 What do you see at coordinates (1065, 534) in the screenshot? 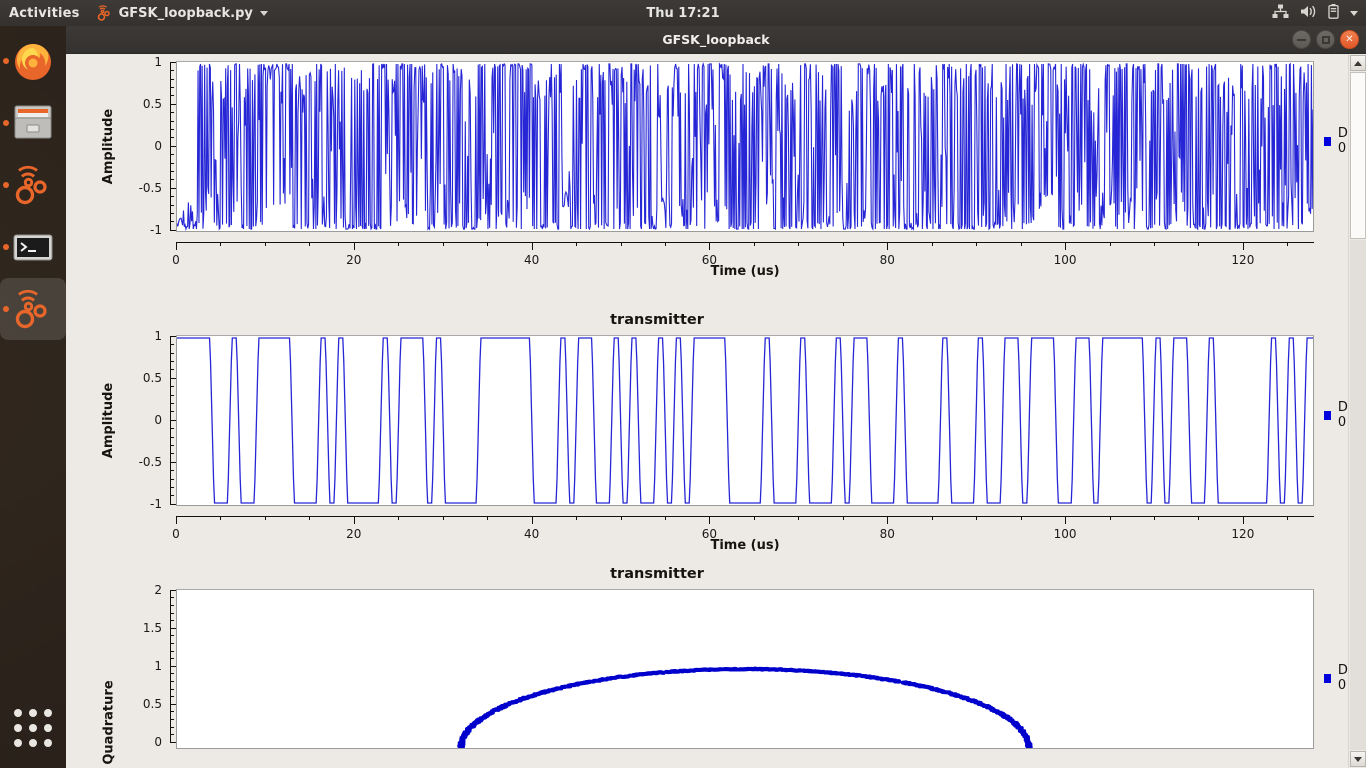
I see `xtick-label: 100` at bounding box center [1065, 534].